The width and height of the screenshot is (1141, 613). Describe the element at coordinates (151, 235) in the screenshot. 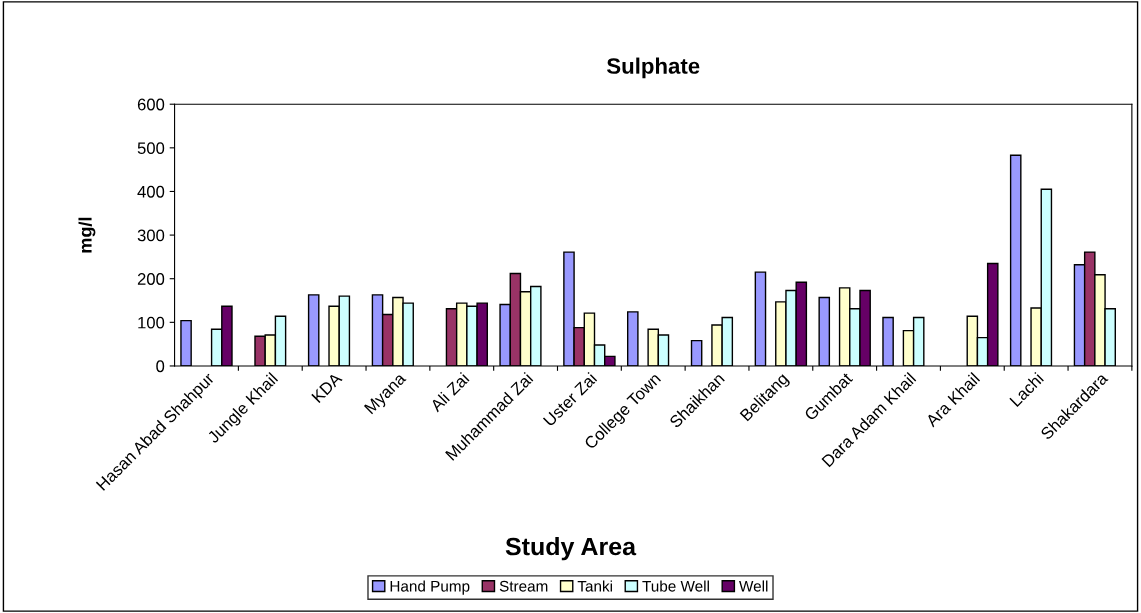

I see `y-tick-label: 300` at that location.